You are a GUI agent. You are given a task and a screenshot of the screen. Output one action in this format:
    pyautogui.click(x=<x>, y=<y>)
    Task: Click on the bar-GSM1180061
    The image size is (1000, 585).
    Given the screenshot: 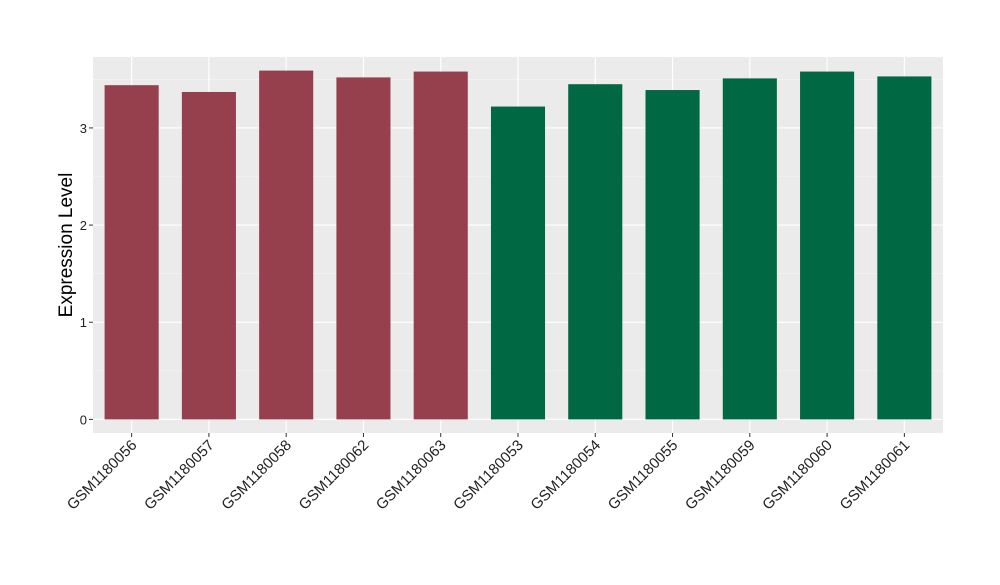 What is the action you would take?
    pyautogui.click(x=904, y=248)
    